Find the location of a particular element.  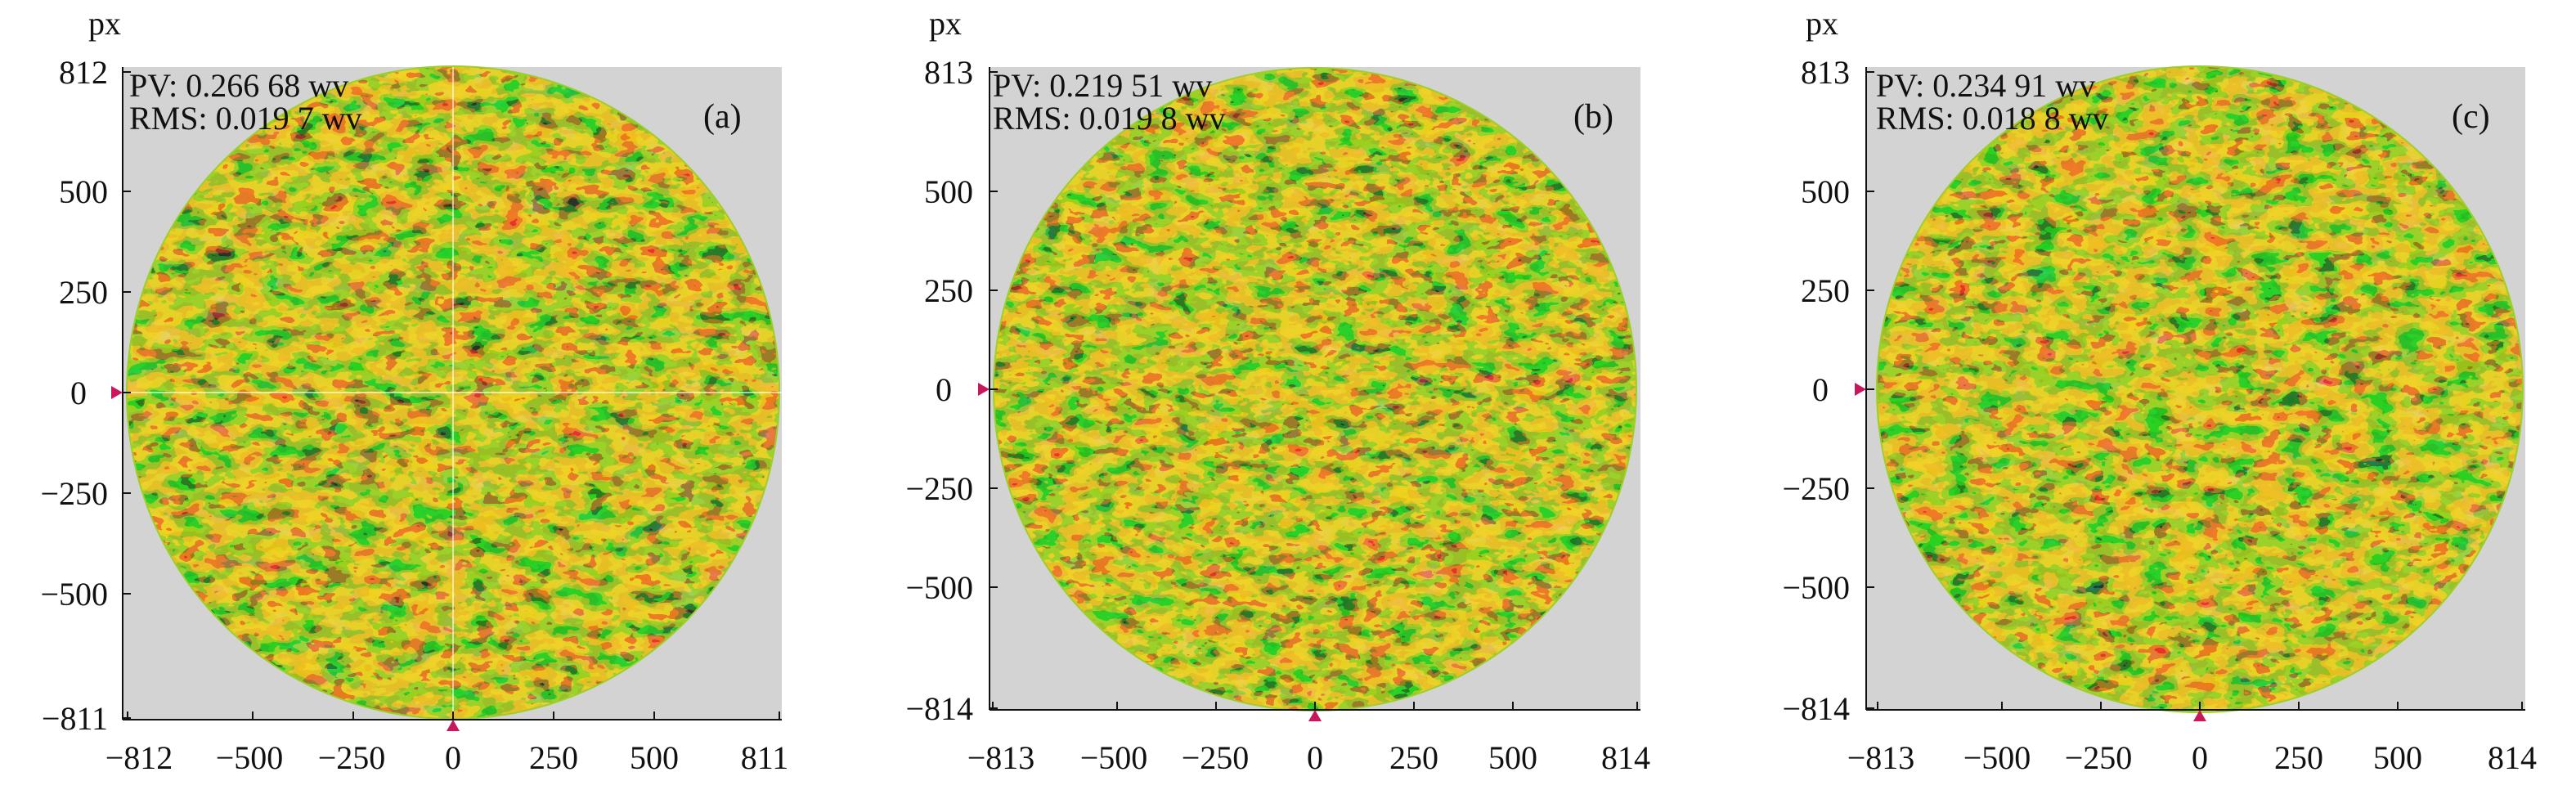

y-tick-labels: 812 500 250 0 −250 −500 −811 is located at coordinates (74, 395).